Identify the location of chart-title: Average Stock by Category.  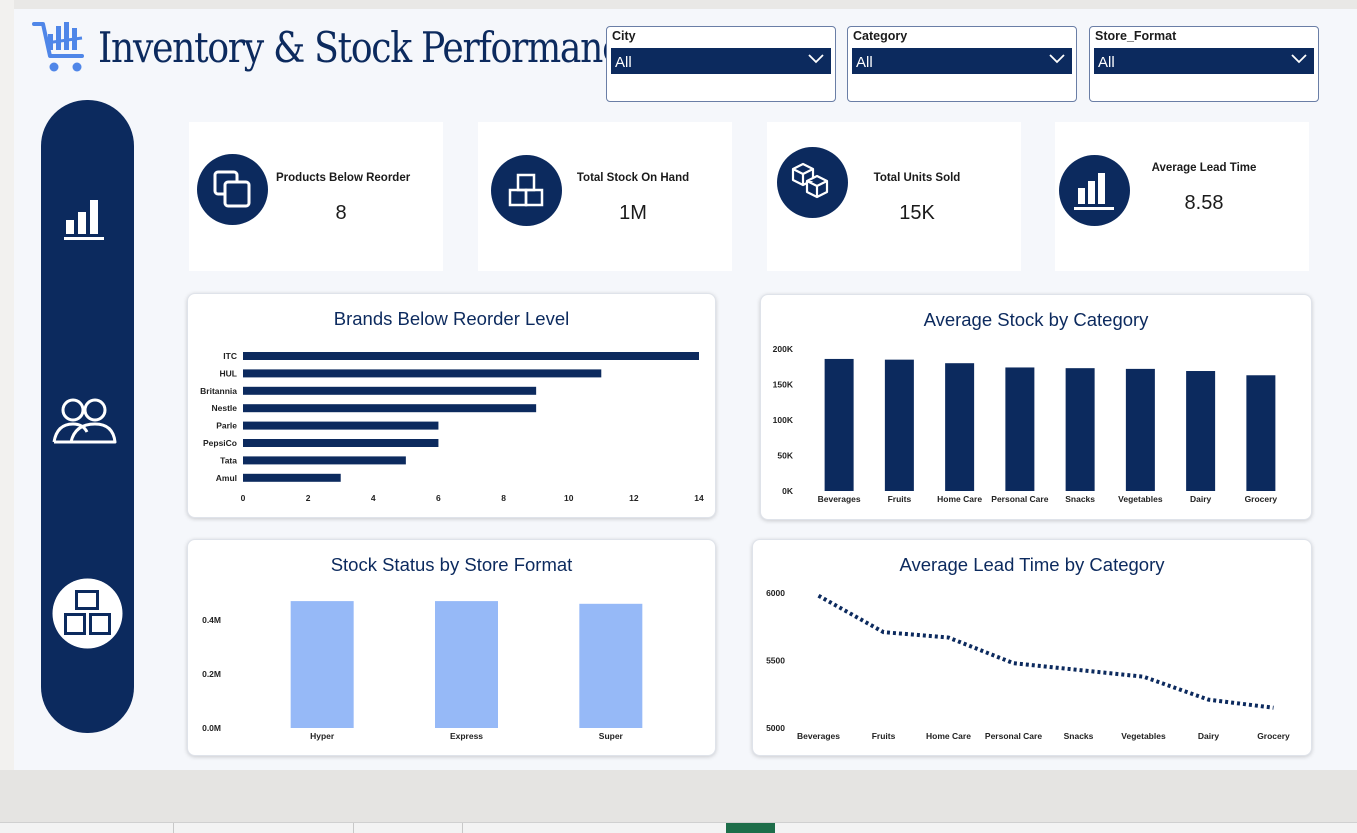
(1036, 319).